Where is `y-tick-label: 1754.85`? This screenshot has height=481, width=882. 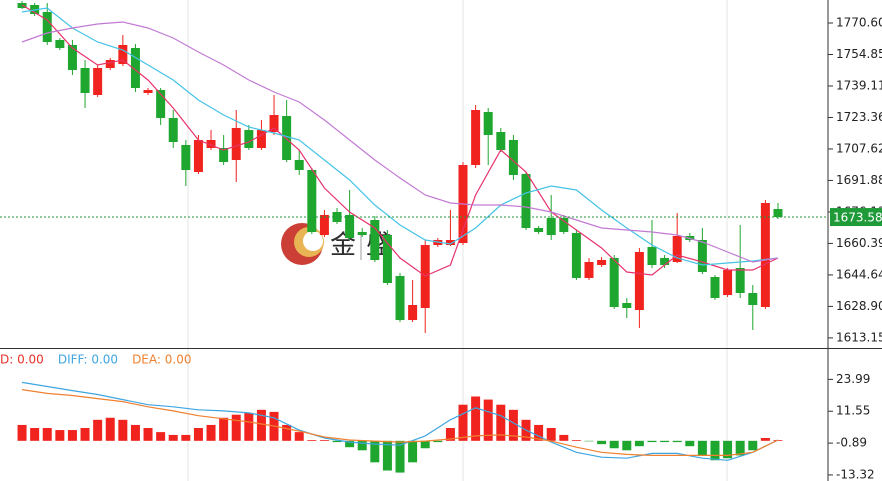
y-tick-label: 1754.85 is located at coordinates (859, 54).